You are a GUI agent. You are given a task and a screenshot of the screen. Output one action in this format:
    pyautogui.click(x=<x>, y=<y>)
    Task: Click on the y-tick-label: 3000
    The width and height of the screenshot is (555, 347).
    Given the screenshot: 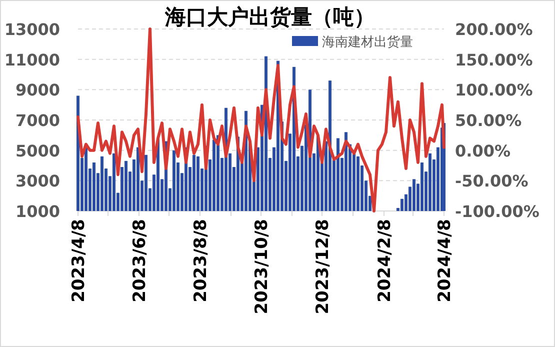 What is the action you would take?
    pyautogui.click(x=37, y=181)
    